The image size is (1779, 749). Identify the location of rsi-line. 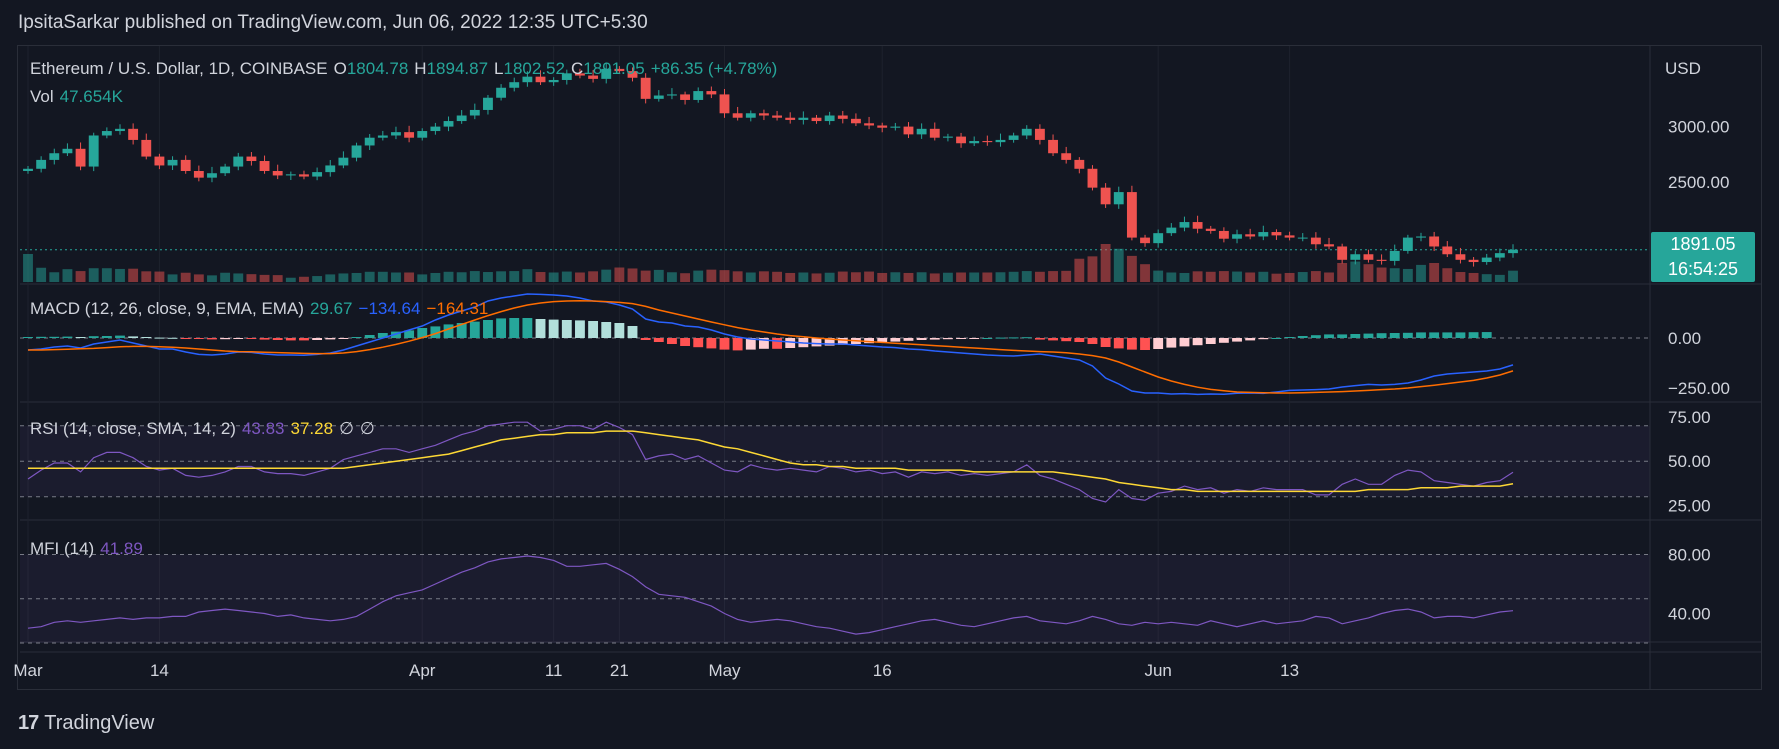
(770, 462).